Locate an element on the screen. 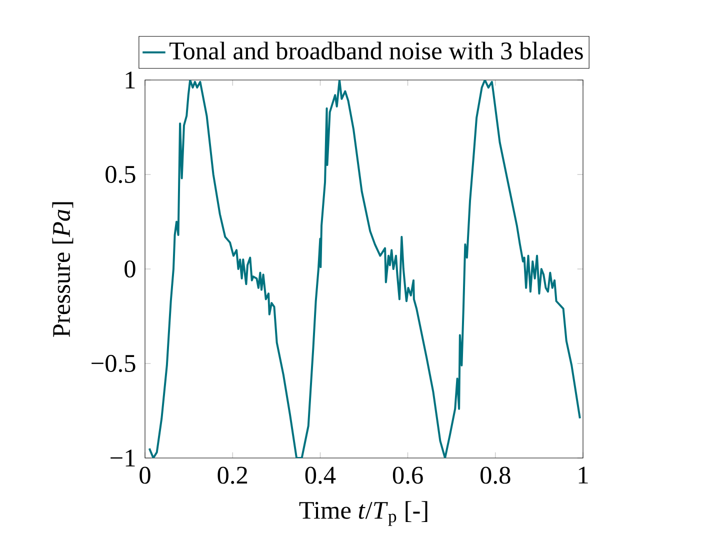  y-tick-label: 0.5 is located at coordinates (121, 175).